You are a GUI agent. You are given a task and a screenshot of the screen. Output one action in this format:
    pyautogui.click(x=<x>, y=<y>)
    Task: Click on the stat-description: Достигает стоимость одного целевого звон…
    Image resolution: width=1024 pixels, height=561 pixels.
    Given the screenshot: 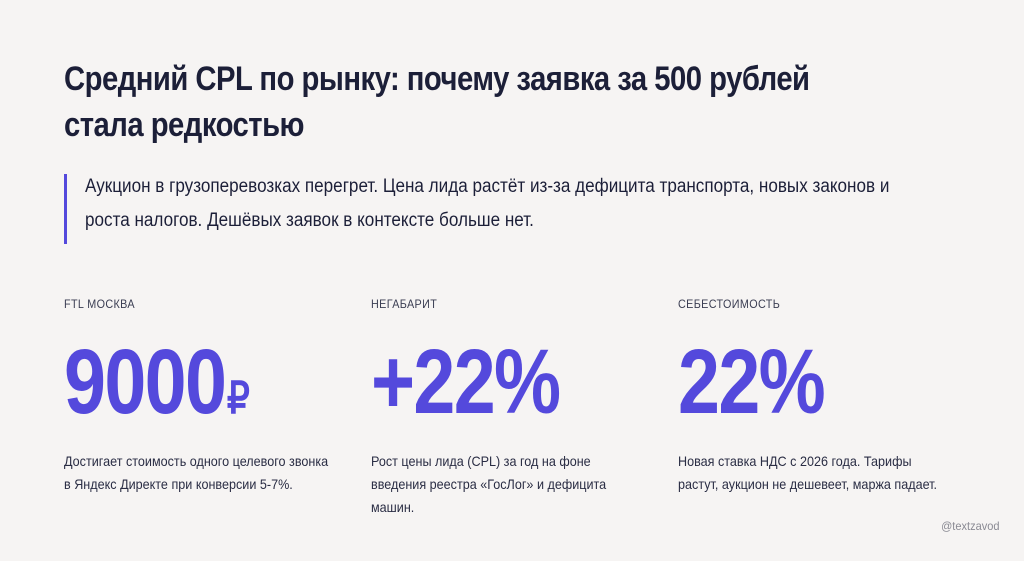 What is the action you would take?
    pyautogui.click(x=196, y=472)
    